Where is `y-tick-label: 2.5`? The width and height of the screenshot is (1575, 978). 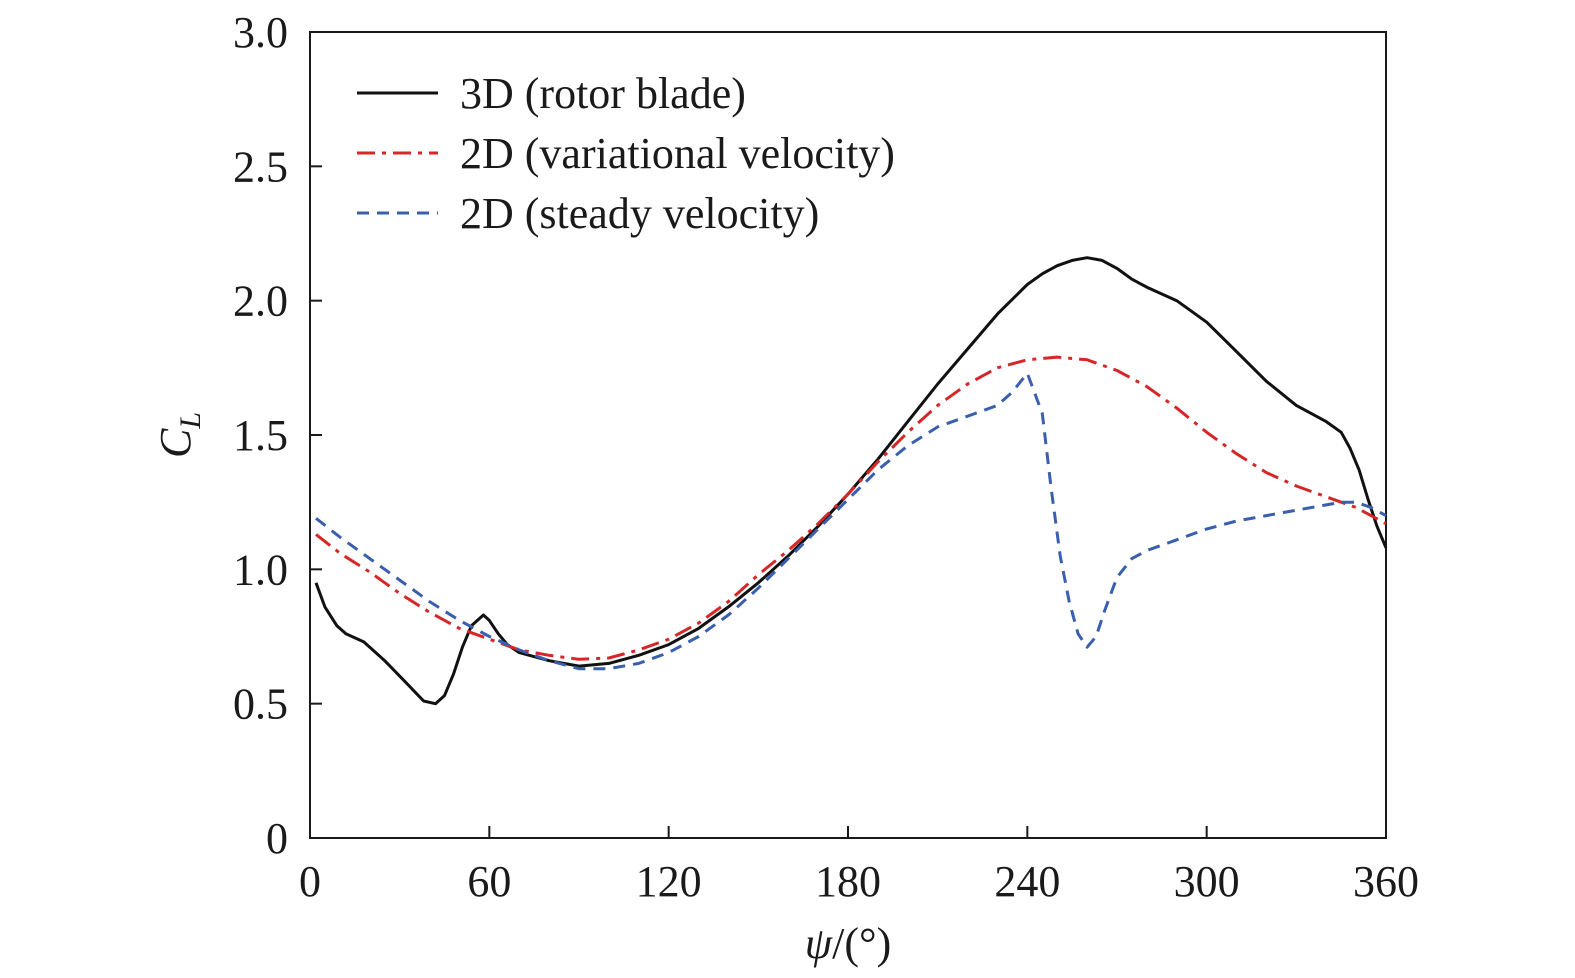 y-tick-label: 2.5 is located at coordinates (260, 166).